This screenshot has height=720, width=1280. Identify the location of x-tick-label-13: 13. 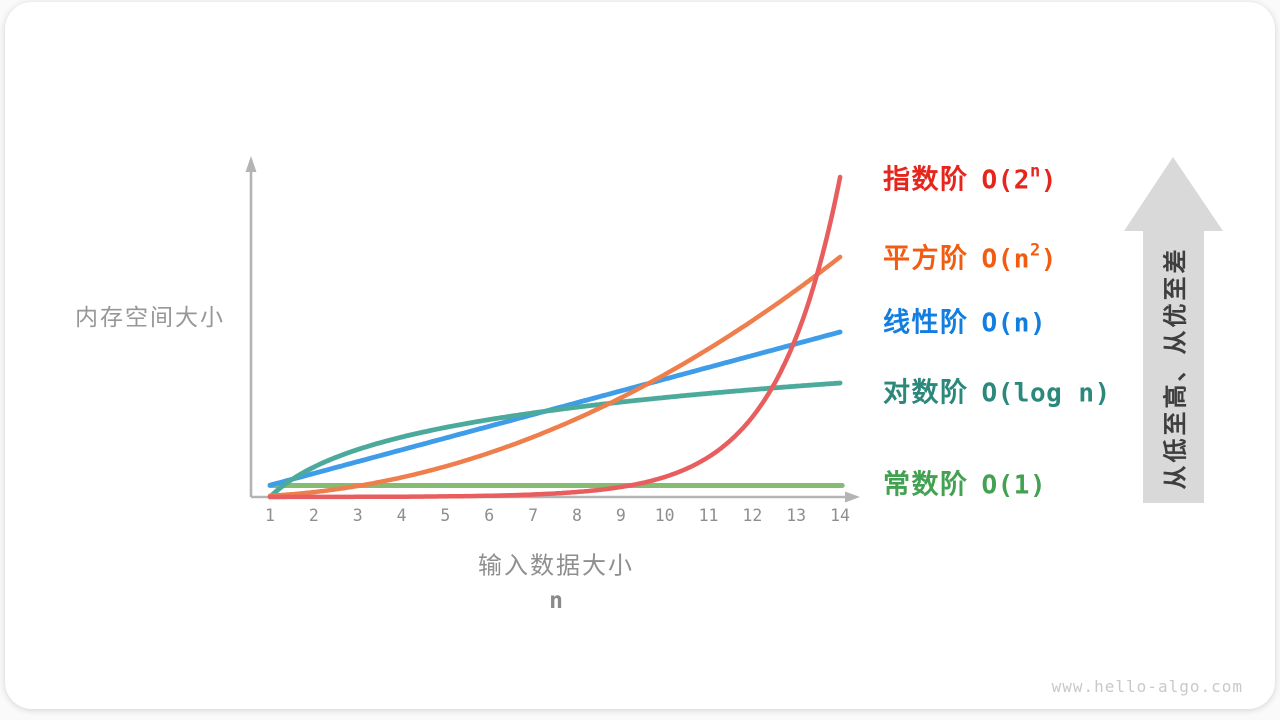
(796, 515).